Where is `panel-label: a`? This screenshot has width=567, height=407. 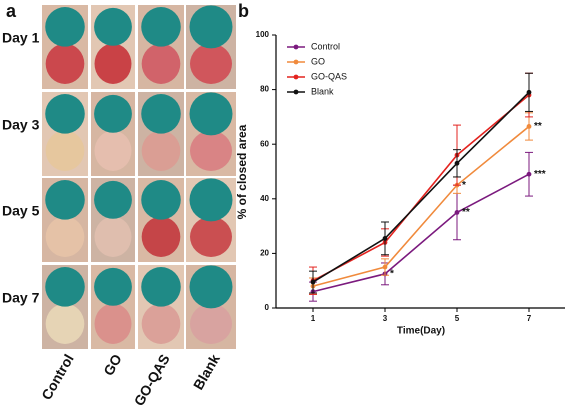 panel-label: a is located at coordinates (11, 11).